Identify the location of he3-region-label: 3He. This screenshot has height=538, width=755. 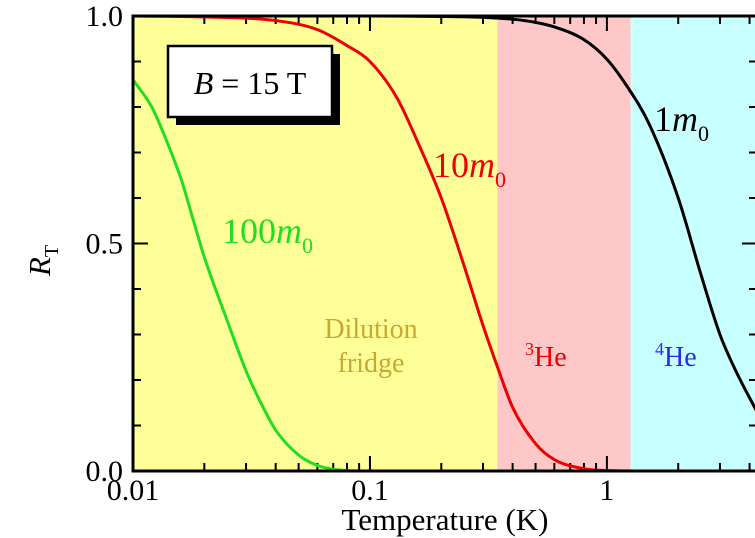
(546, 356).